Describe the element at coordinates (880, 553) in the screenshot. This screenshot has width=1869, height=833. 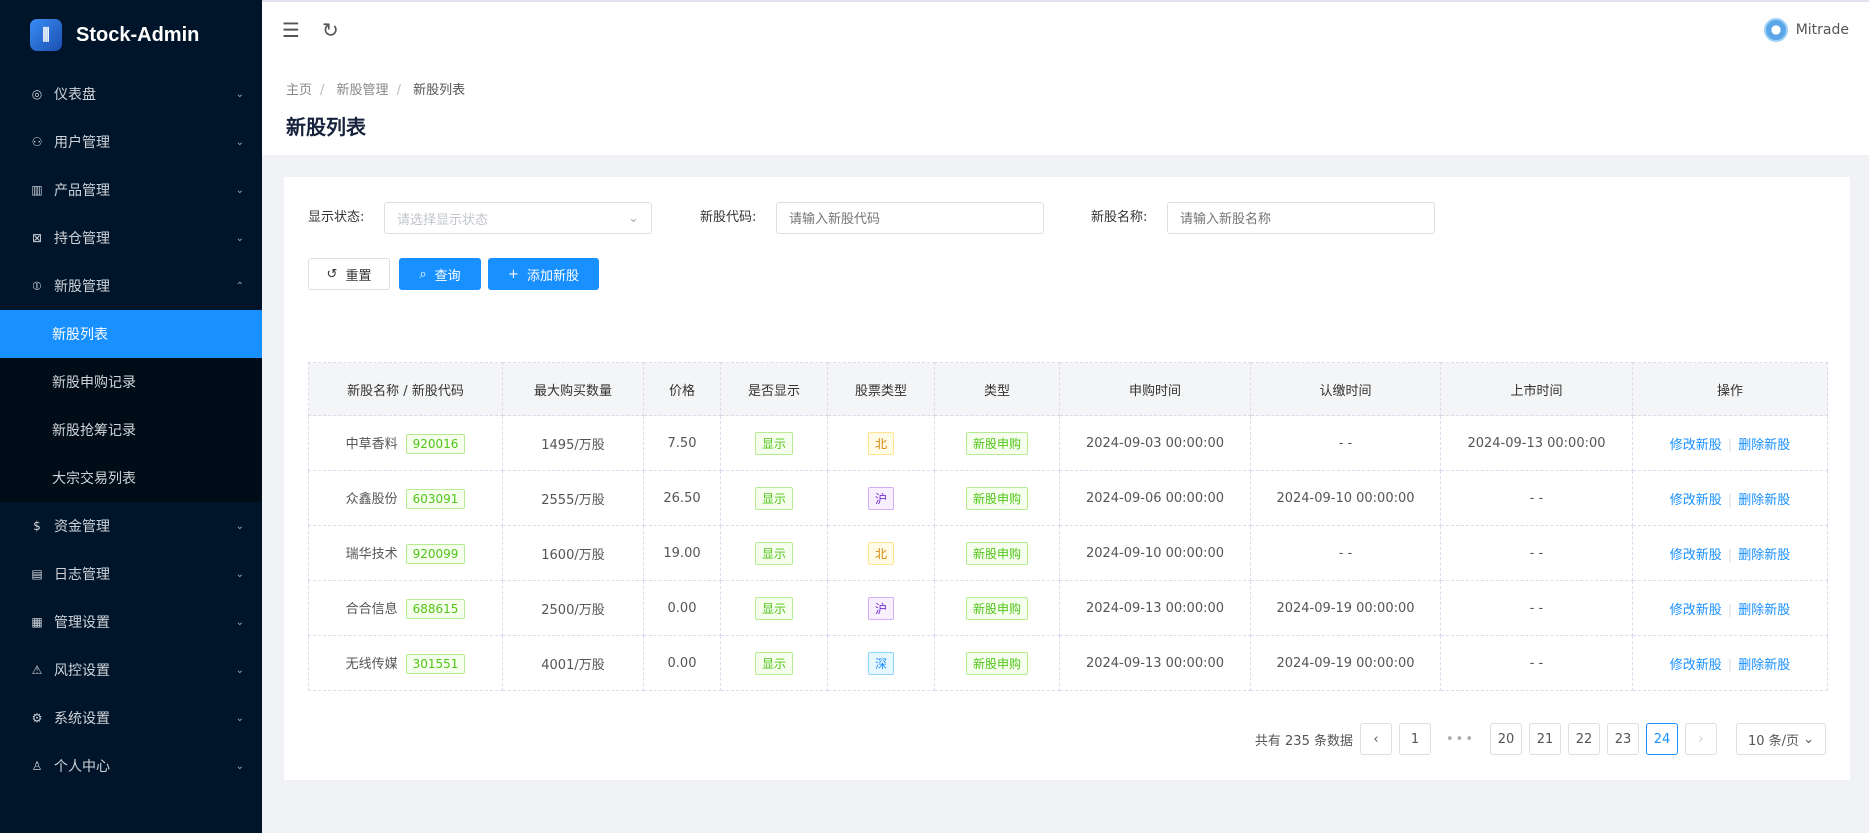
I see `market-tag: 北` at that location.